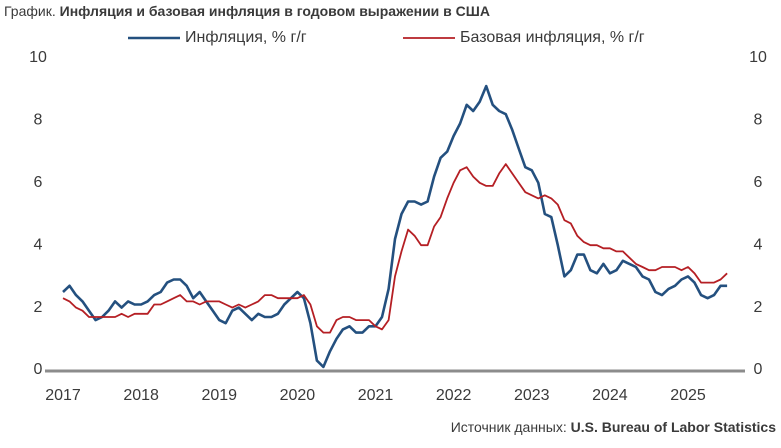  What do you see at coordinates (509, 427) in the screenshot?
I see `source-prefix: Источник данных:` at bounding box center [509, 427].